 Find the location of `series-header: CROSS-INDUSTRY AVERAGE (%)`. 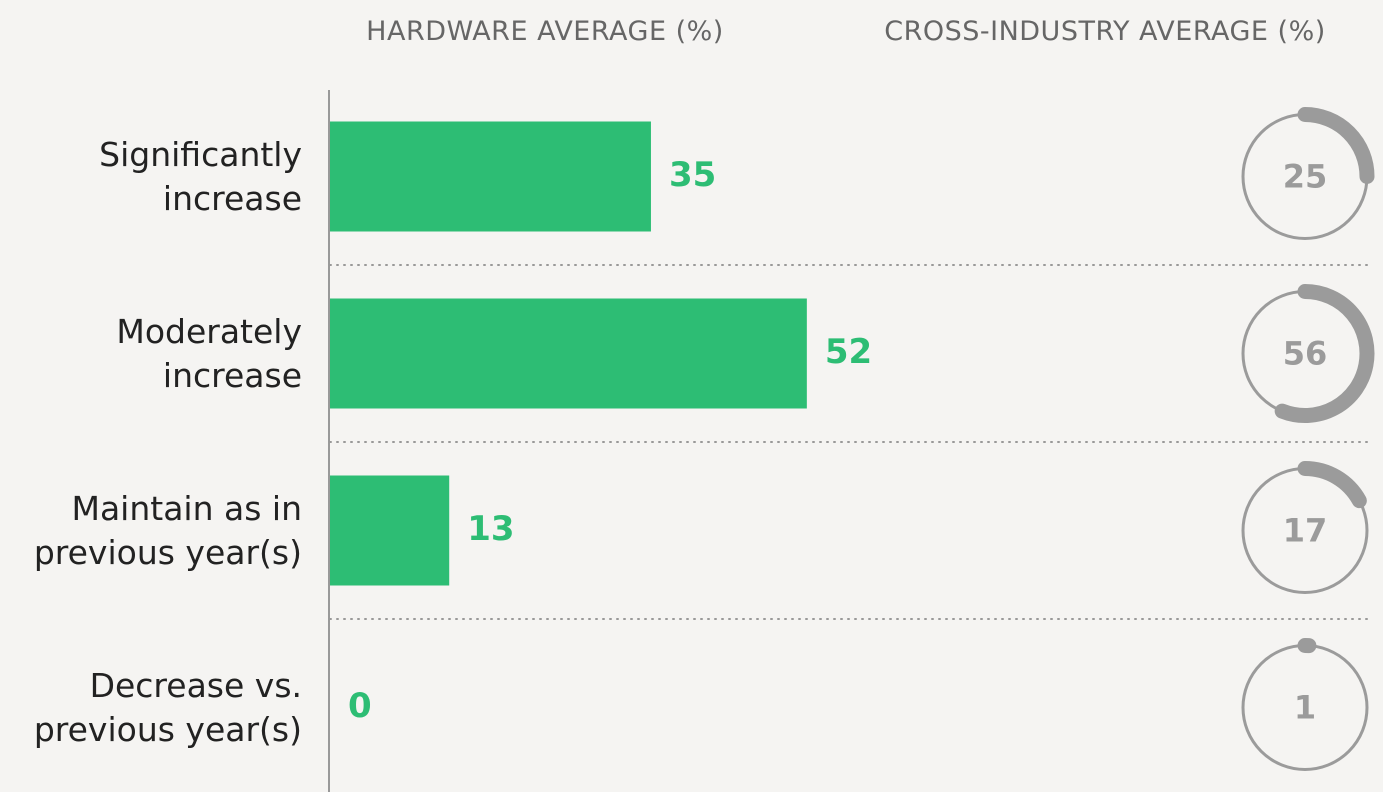

series-header: CROSS-INDUSTRY AVERAGE (%) is located at coordinates (1105, 31).